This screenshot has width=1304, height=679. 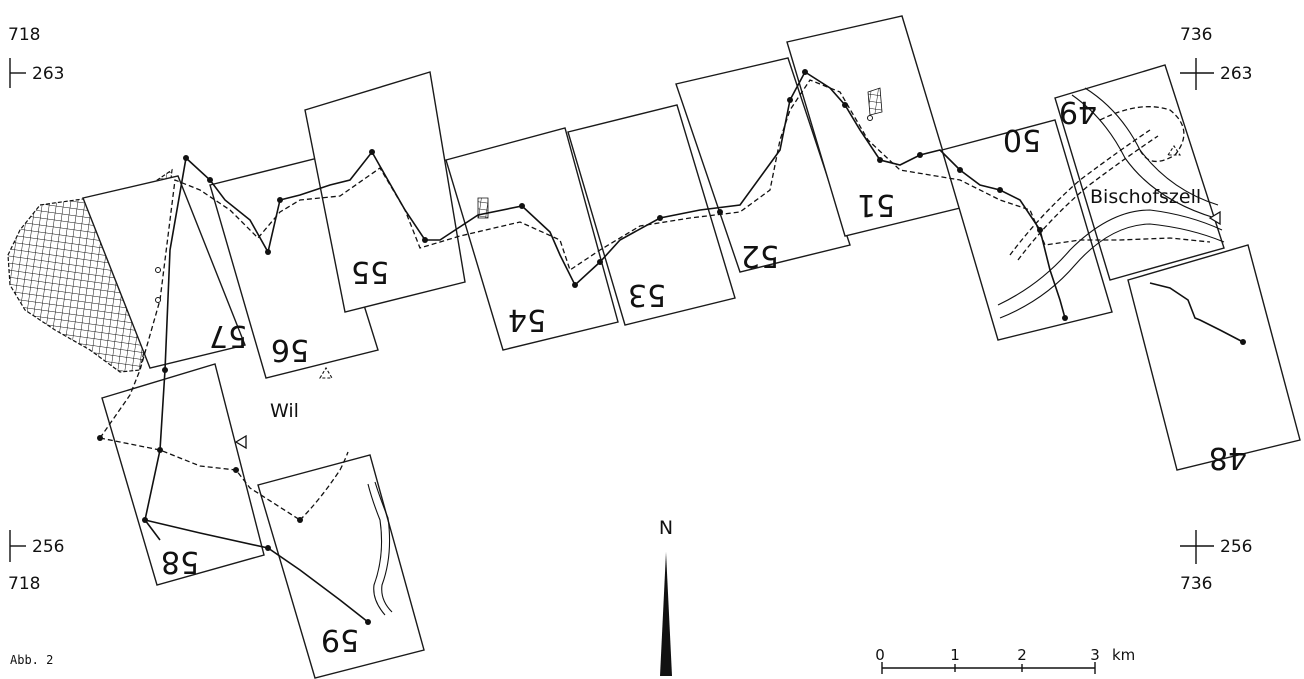 What do you see at coordinates (955, 655) in the screenshot?
I see `scale-tick-label: 1` at bounding box center [955, 655].